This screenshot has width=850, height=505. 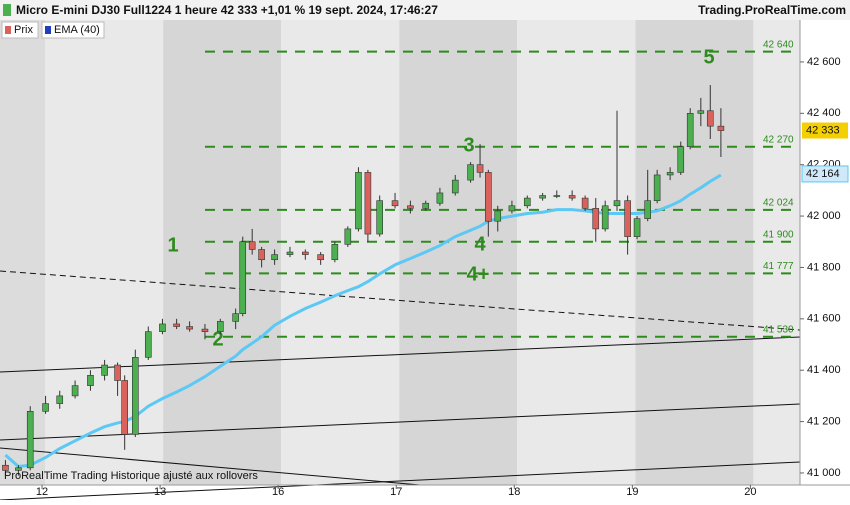 What do you see at coordinates (778, 234) in the screenshot?
I see `level-label: 41 900` at bounding box center [778, 234].